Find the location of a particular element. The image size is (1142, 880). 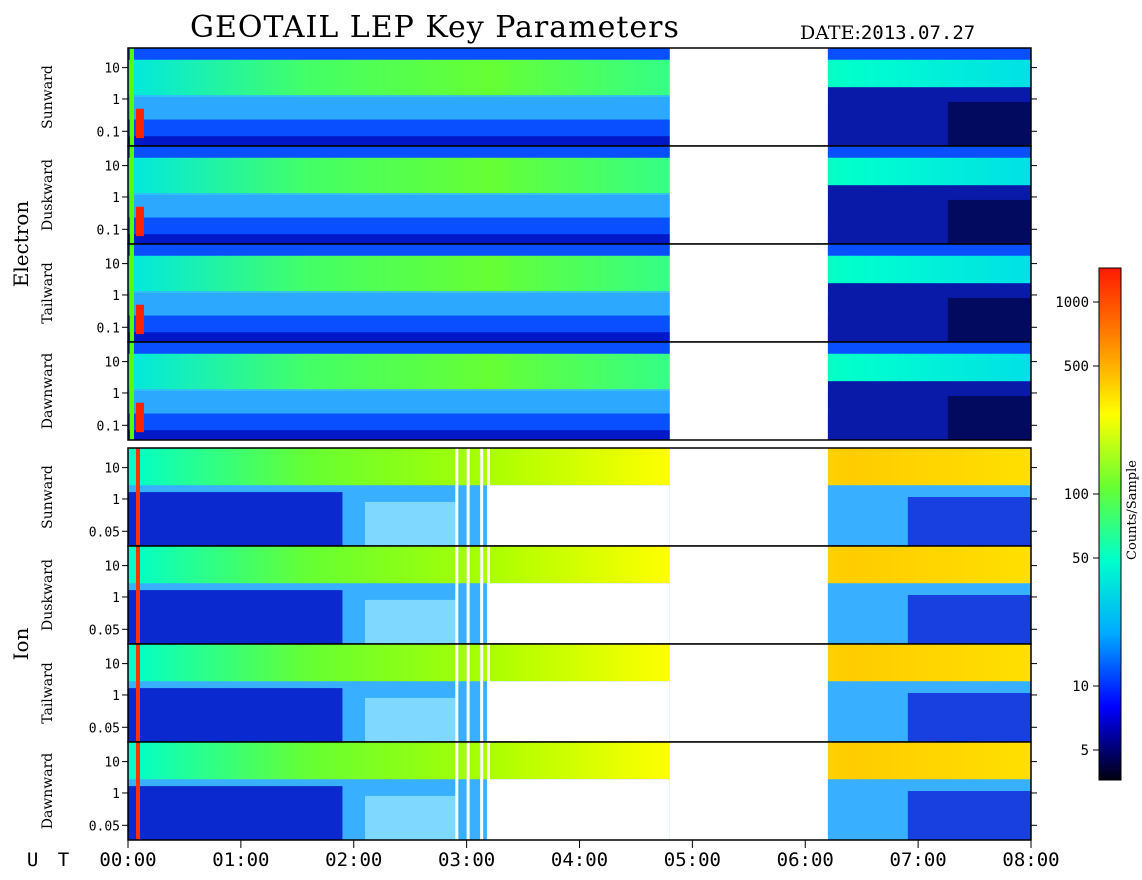

x-tick-label: 07:00 is located at coordinates (918, 860).